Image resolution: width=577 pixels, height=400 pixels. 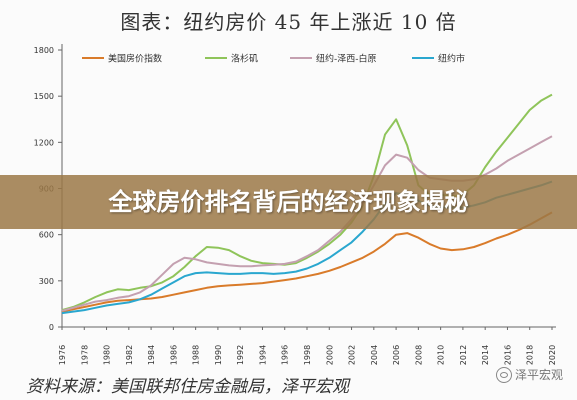 What do you see at coordinates (187, 387) in the screenshot?
I see `source-note: 资料来源：美国联邦住房金融局，泽平宏观` at bounding box center [187, 387].